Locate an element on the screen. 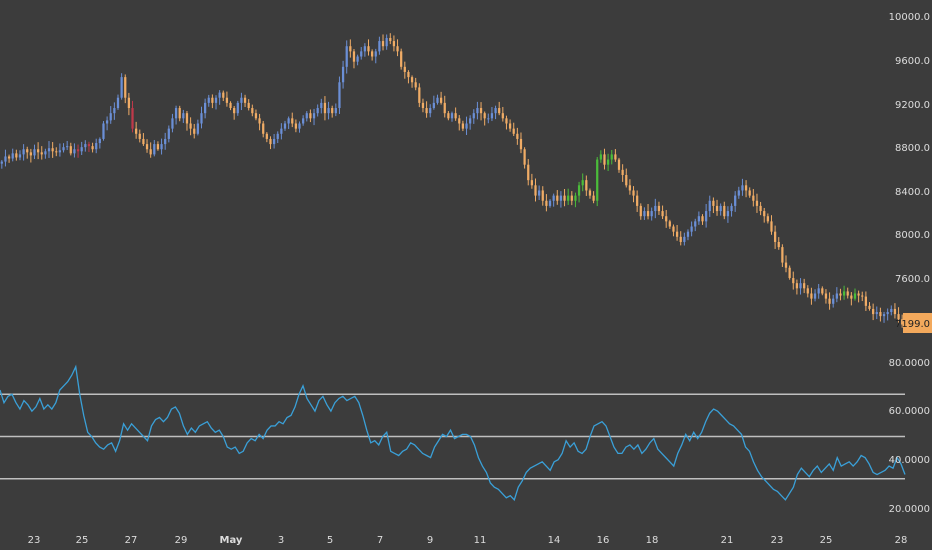 The image size is (932, 550). price-tick-label: 8400.0 is located at coordinates (912, 192).